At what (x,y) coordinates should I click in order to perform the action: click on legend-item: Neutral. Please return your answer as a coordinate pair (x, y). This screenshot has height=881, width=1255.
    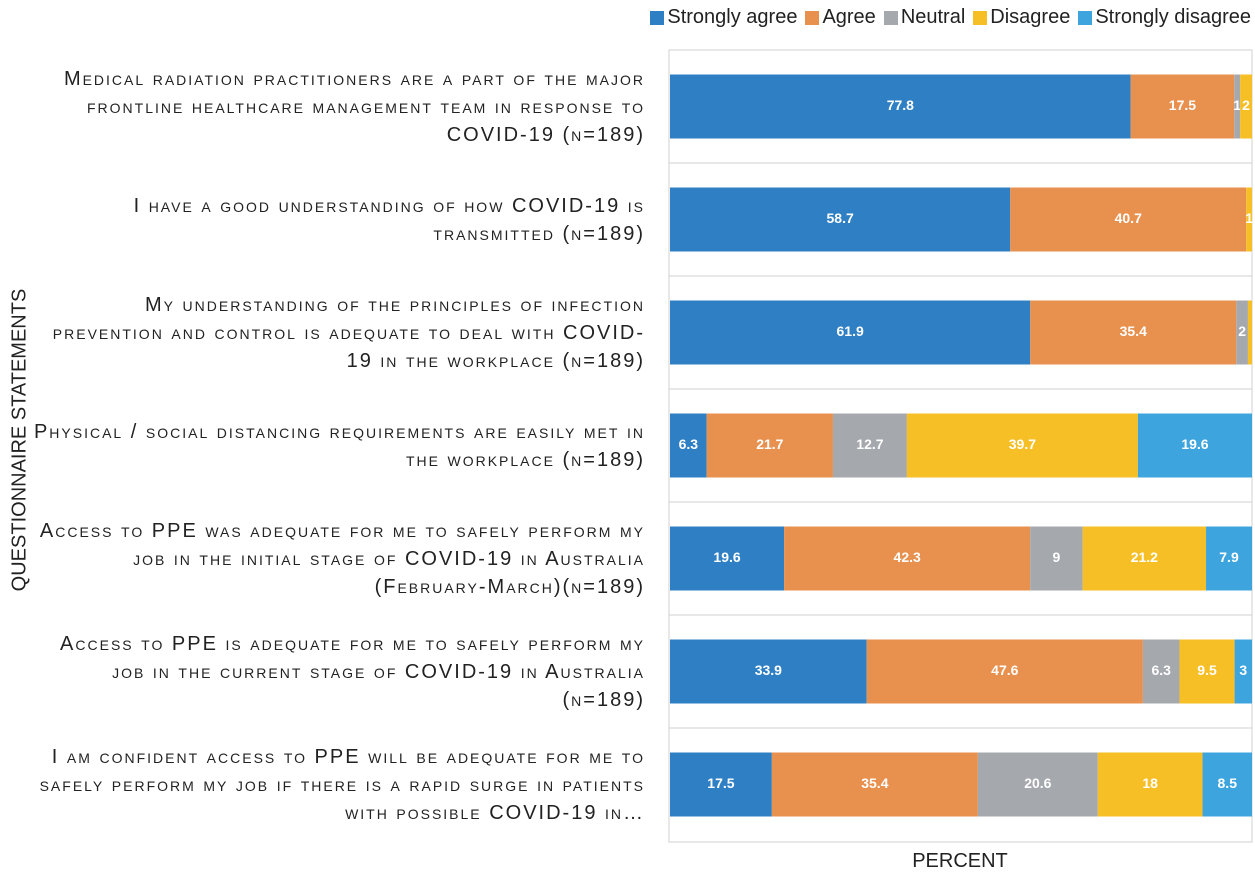
    Looking at the image, I should click on (924, 17).